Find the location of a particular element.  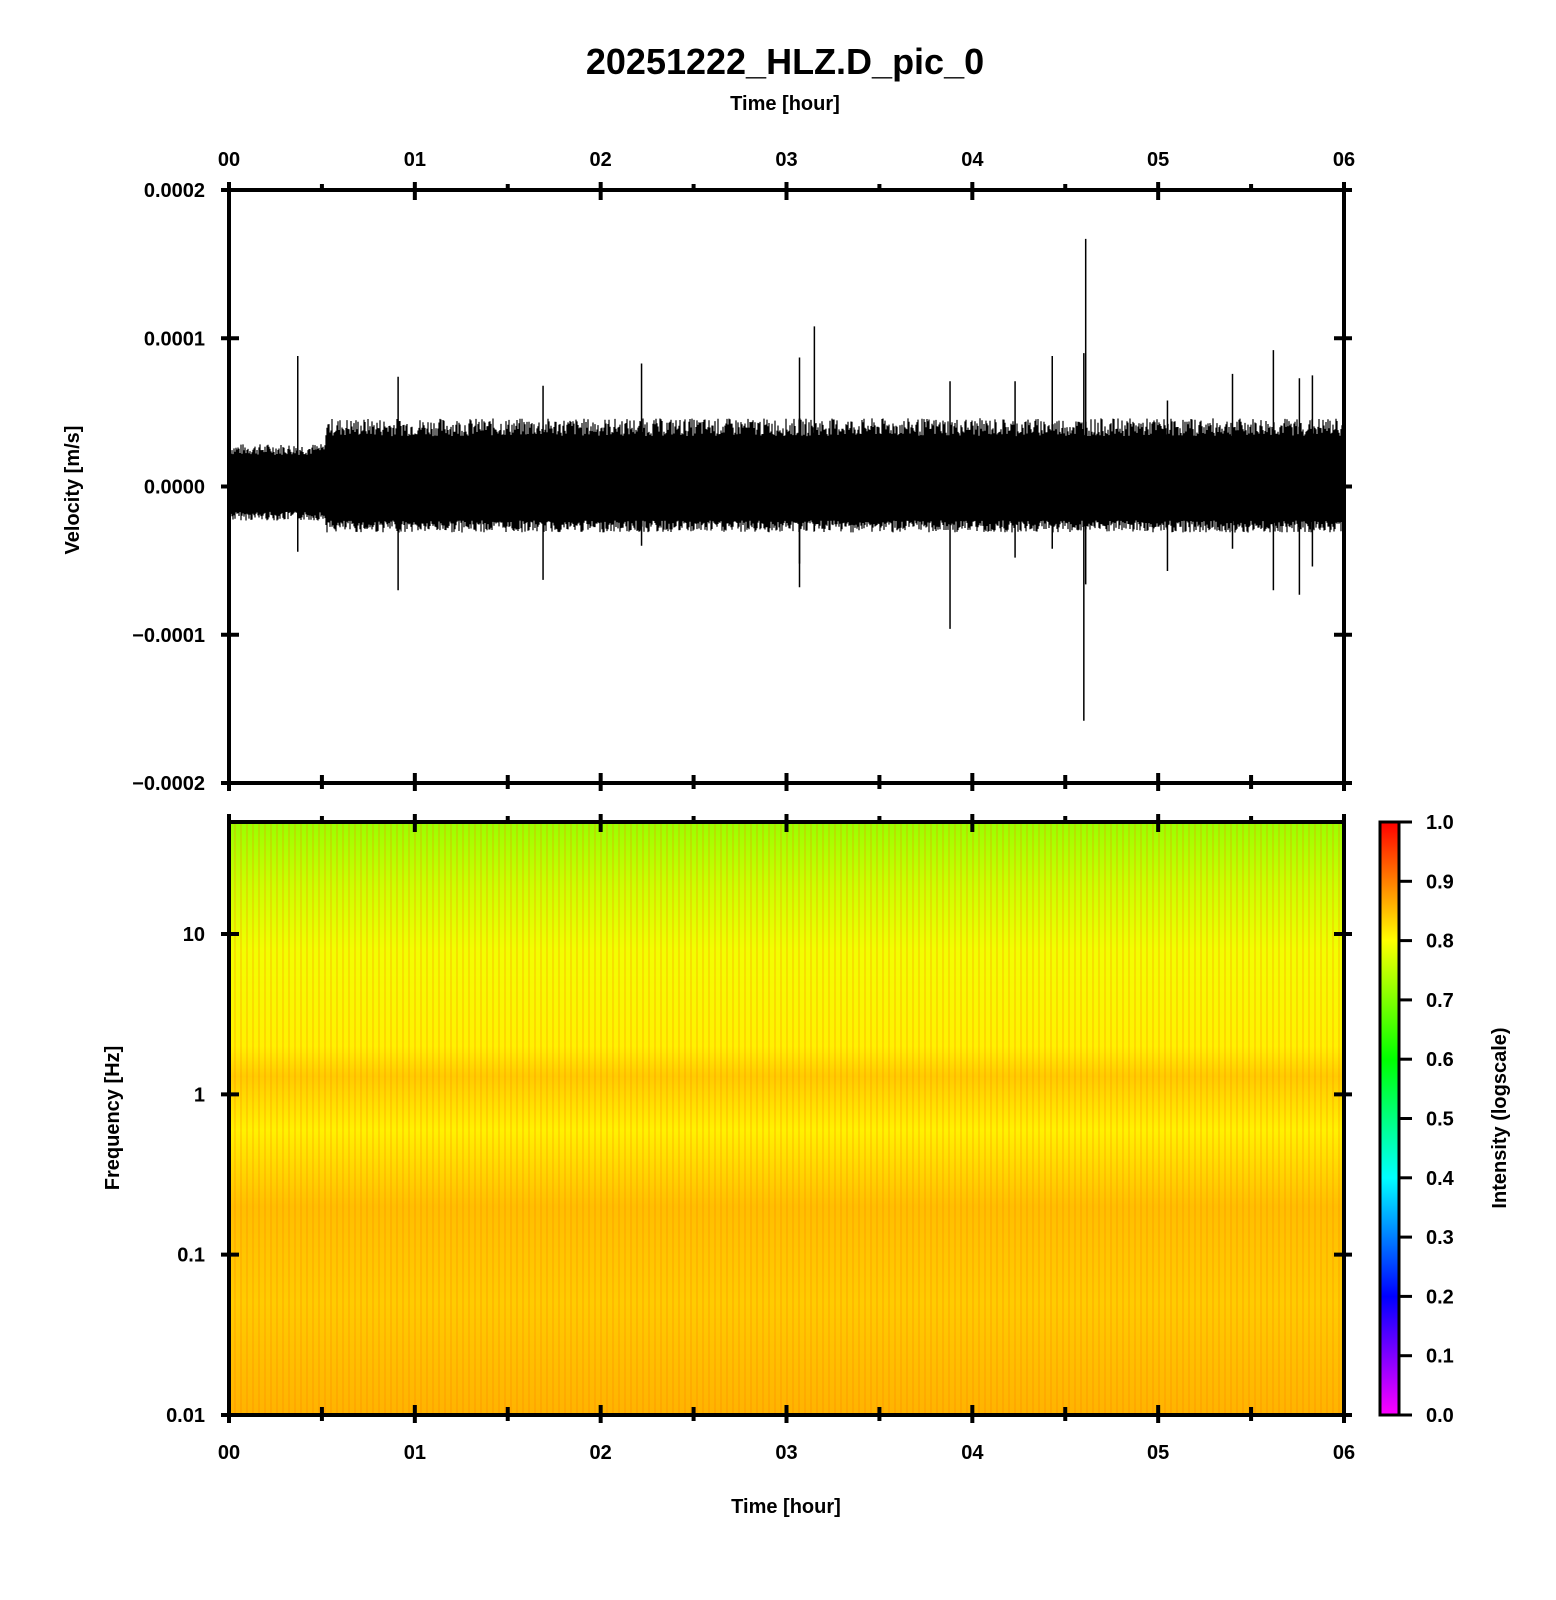

colorbar-tick-label: 0.0 is located at coordinates (1440, 1416).